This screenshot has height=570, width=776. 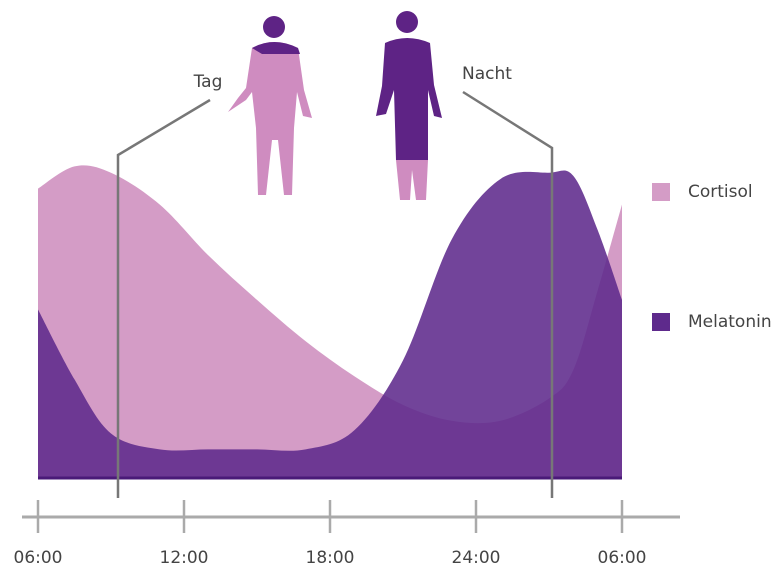 I want to click on annotation: Nacht, so click(x=487, y=74).